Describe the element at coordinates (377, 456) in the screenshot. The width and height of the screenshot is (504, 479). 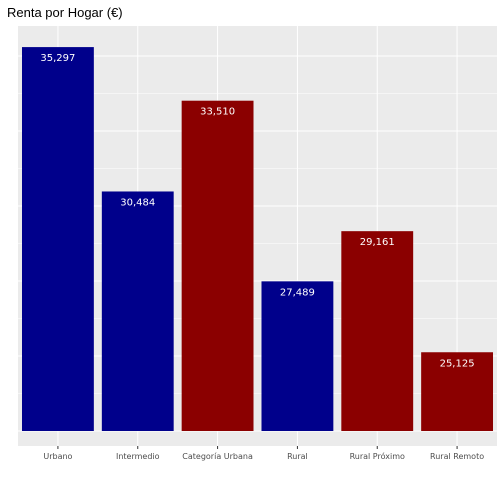
I see `x-tick-label: Rural Próximo` at that location.